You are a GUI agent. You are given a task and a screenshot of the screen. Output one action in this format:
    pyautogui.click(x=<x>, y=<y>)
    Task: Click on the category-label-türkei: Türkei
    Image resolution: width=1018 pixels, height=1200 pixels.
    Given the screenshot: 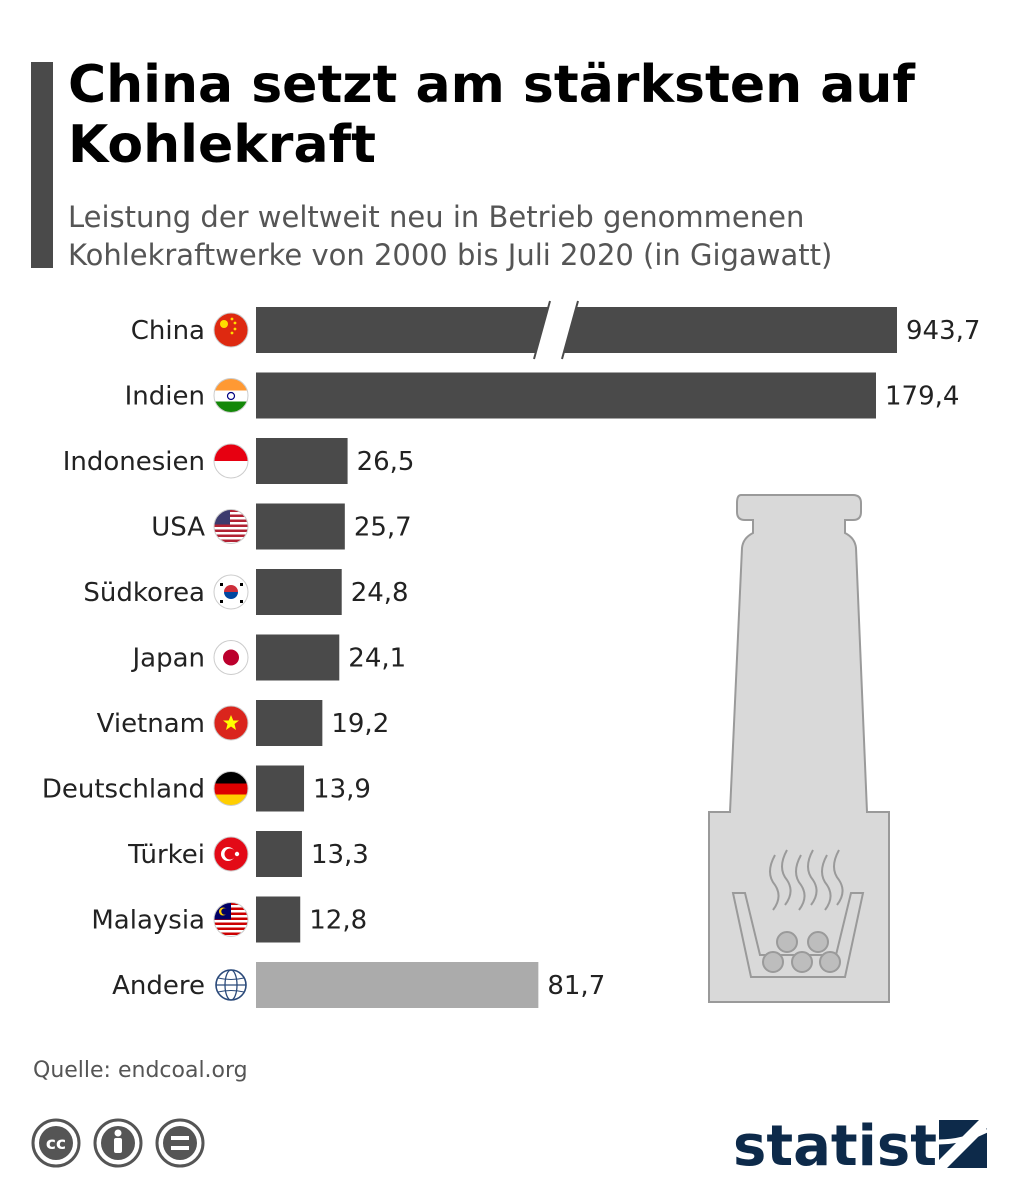 What is the action you would take?
    pyautogui.click(x=166, y=855)
    